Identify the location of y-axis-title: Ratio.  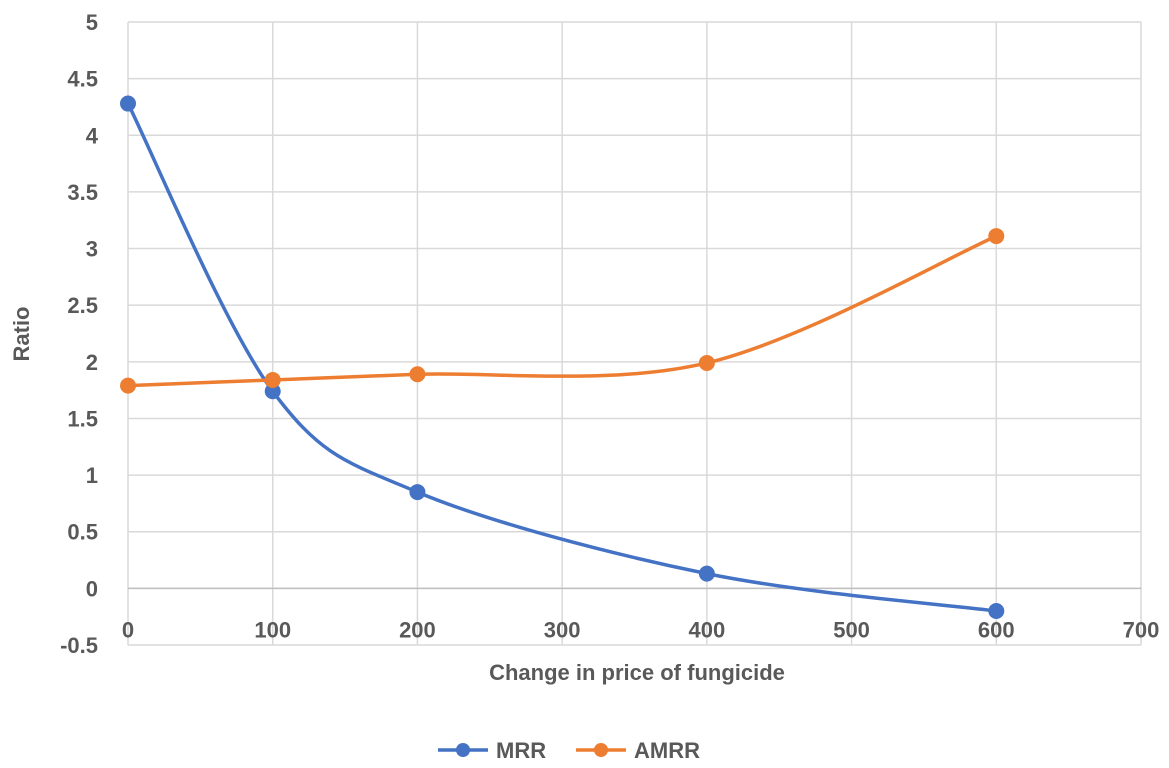
(21, 334).